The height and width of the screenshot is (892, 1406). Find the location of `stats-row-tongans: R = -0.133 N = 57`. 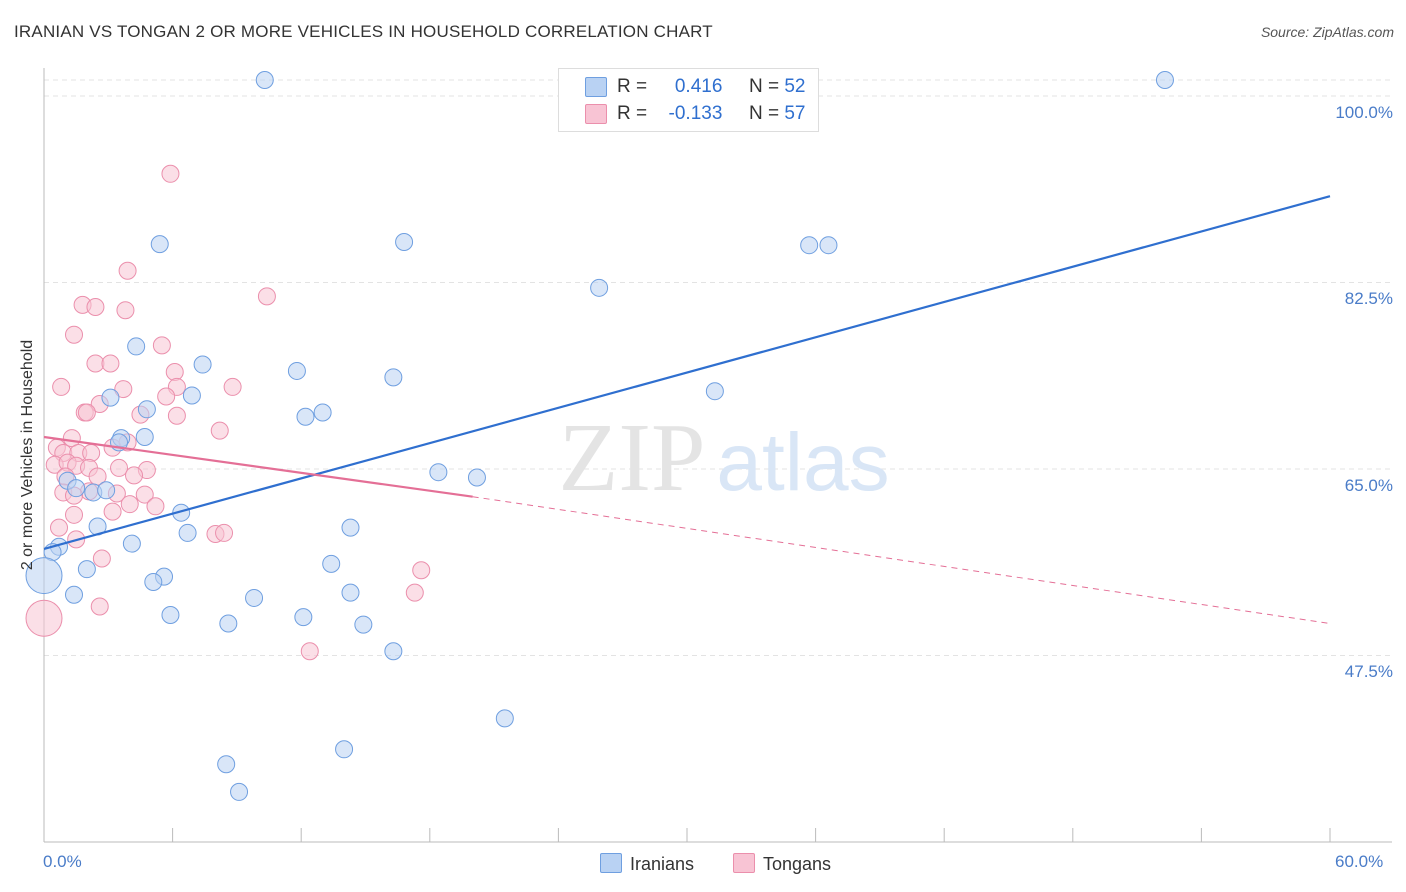

stats-row-tongans: R = -0.133 N = 57 is located at coordinates (711, 114).